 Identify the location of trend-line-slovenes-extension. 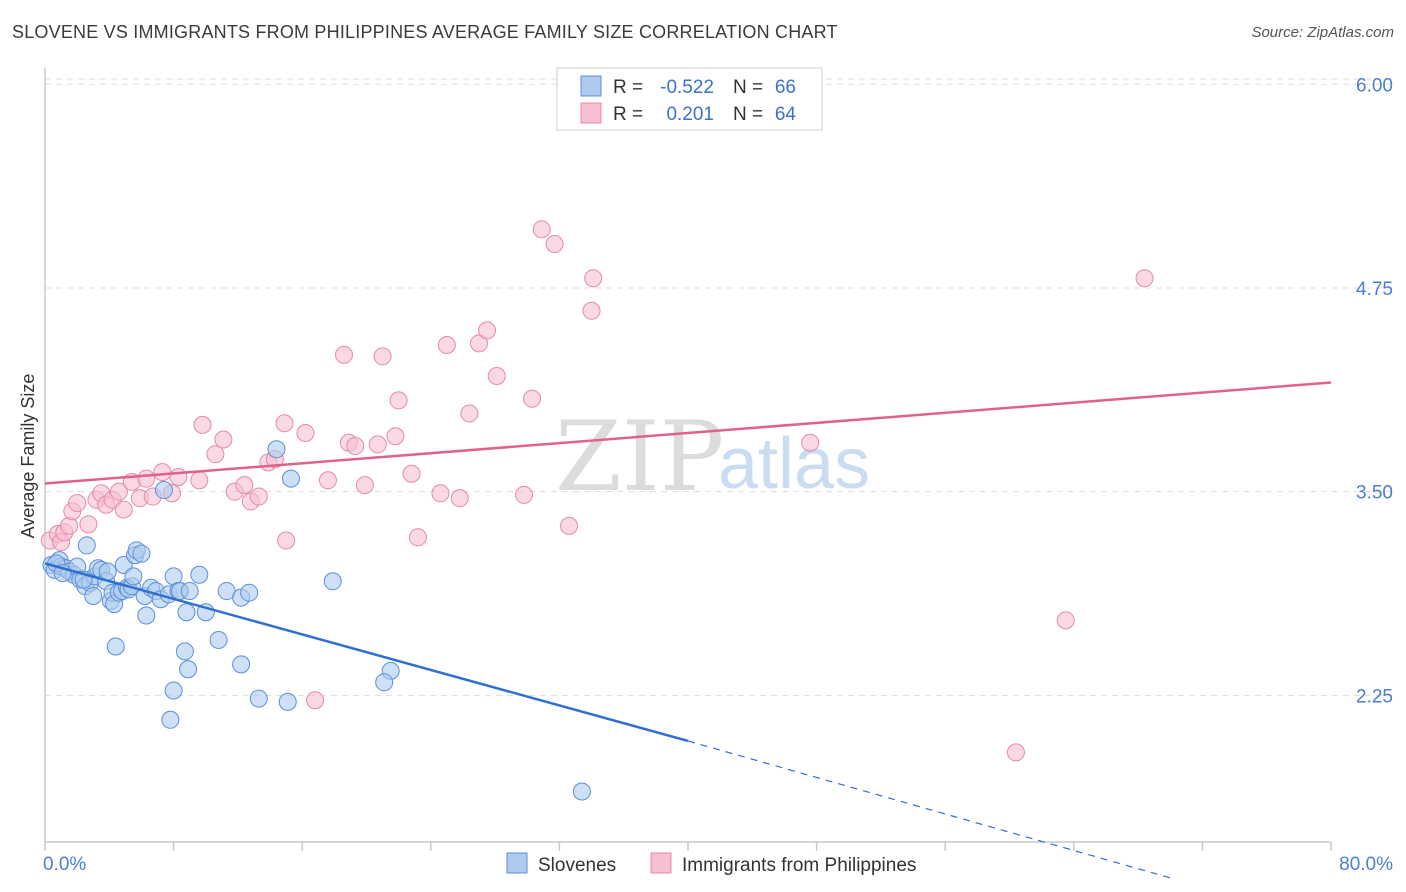
(929, 809).